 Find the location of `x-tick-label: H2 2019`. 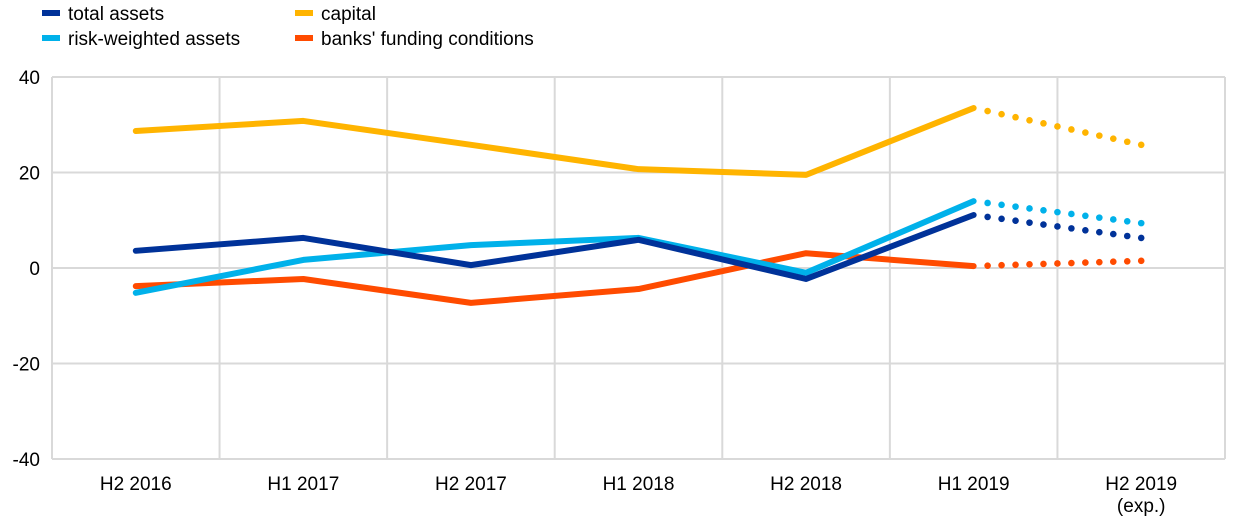

x-tick-label: H2 2019 is located at coordinates (1141, 484).